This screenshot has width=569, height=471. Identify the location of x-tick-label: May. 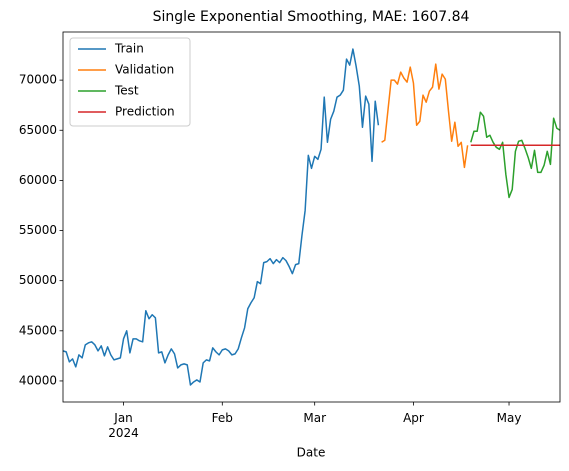
(509, 418).